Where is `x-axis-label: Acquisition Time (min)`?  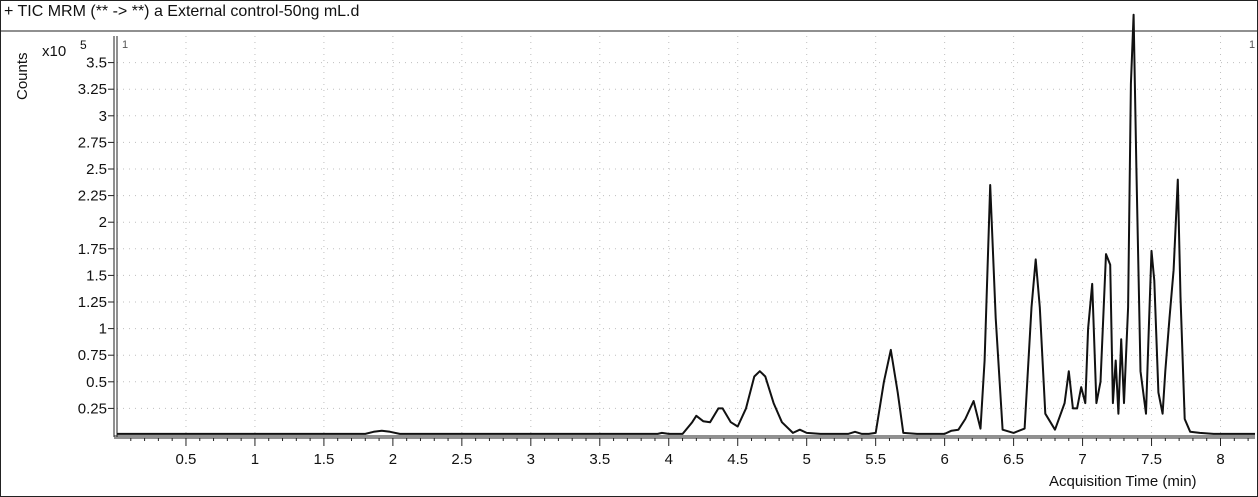
x-axis-label: Acquisition Time (min) is located at coordinates (1123, 481).